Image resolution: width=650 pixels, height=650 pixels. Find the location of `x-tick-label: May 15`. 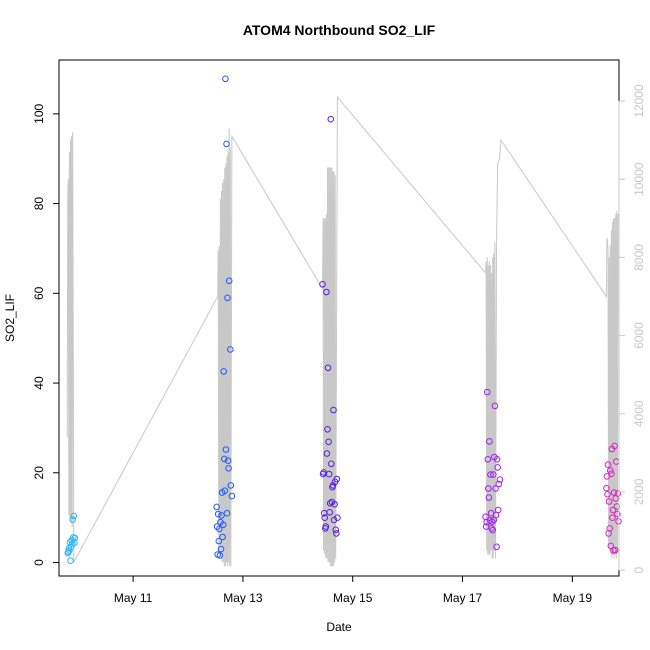

x-tick-label: May 15 is located at coordinates (353, 598).